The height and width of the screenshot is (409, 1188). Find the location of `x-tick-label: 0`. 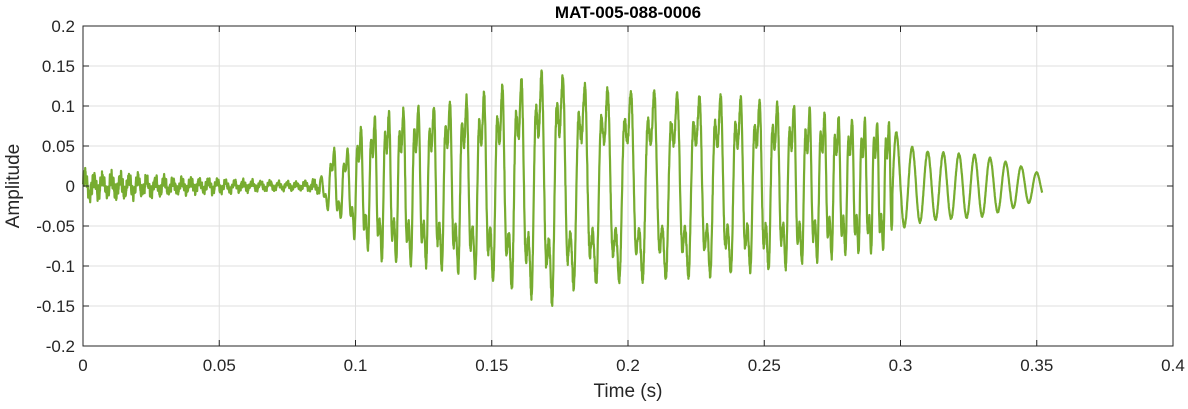

x-tick-label: 0 is located at coordinates (82, 365).